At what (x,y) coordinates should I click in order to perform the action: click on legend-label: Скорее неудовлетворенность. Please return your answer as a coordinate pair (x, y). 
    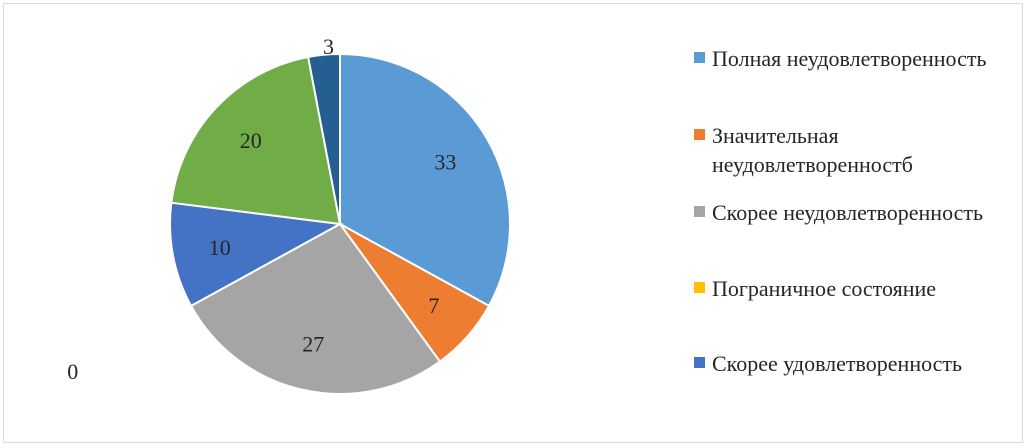
    Looking at the image, I should click on (848, 212).